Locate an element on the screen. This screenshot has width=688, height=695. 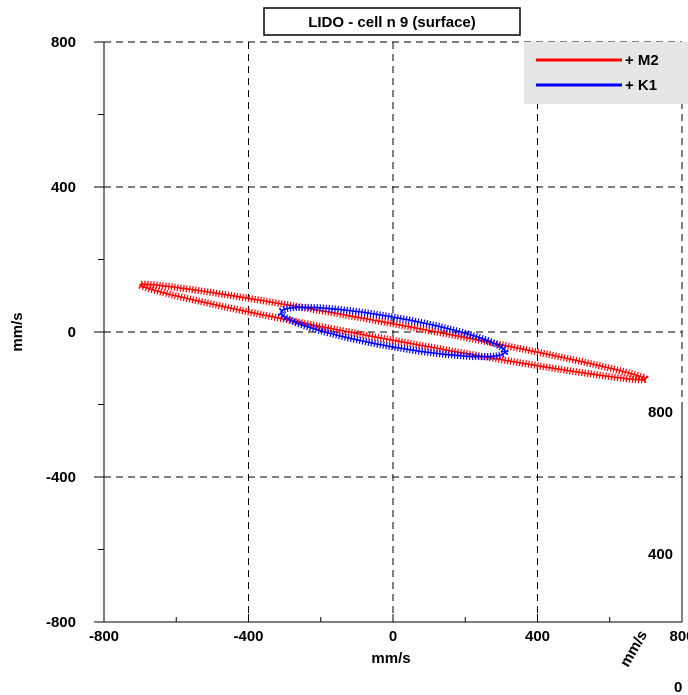
legend: + M2 + K1 is located at coordinates (606, 73).